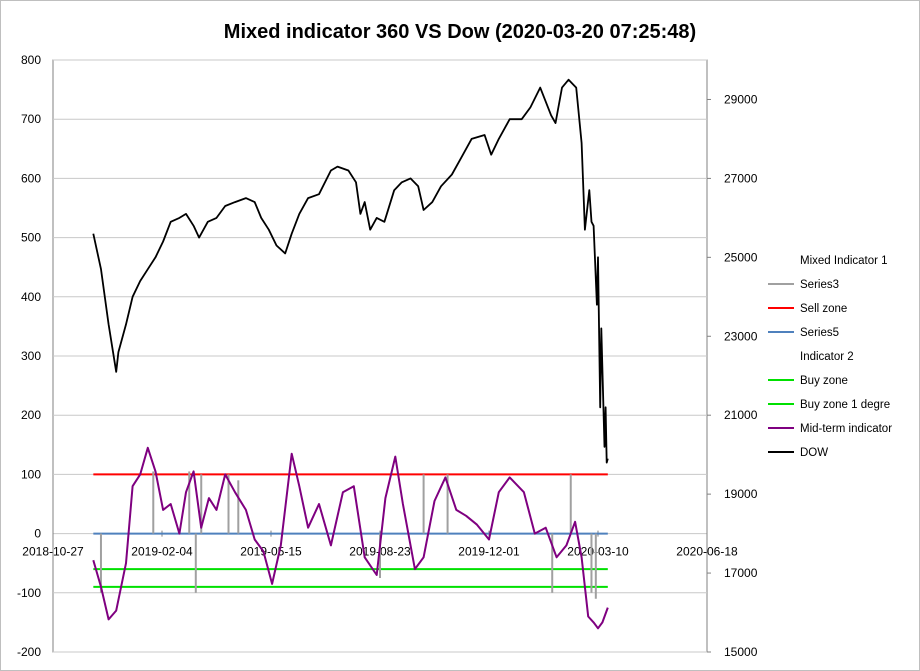  Describe the element at coordinates (824, 381) in the screenshot. I see `legend-label: Buy zone` at that location.